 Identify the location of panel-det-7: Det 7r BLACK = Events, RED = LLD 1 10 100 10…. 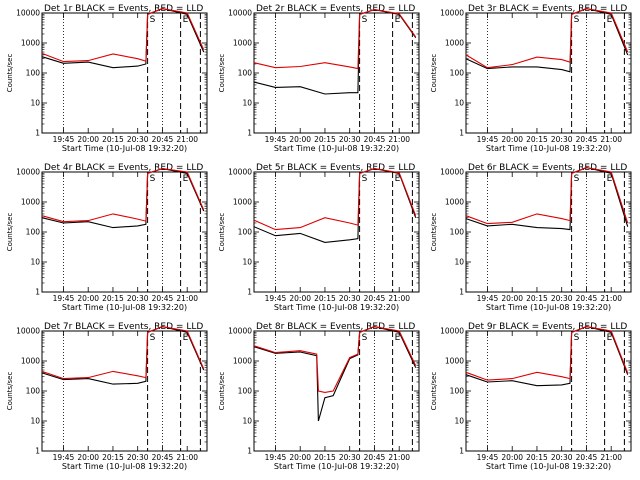
(107, 396).